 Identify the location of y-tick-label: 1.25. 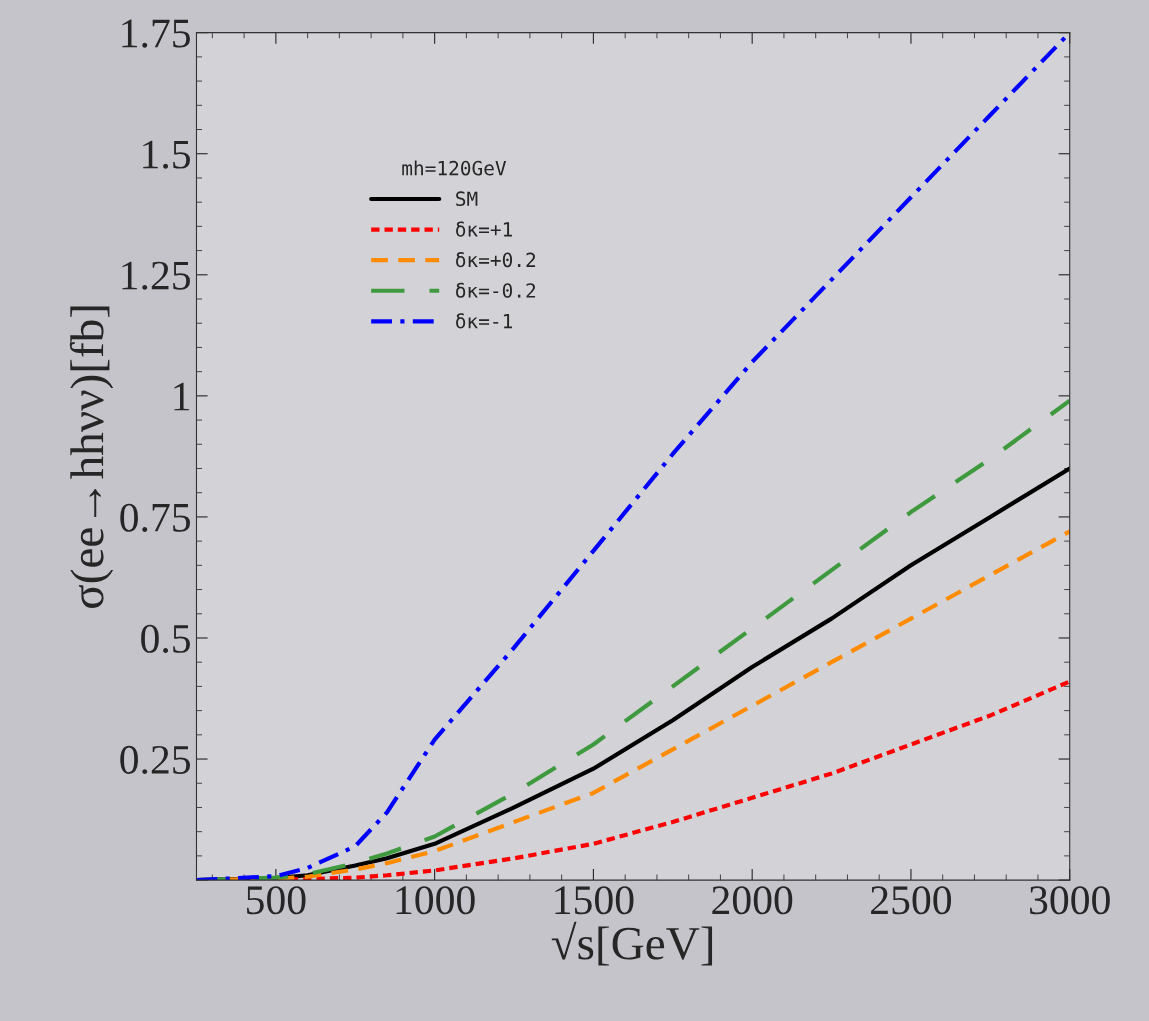
(156, 275).